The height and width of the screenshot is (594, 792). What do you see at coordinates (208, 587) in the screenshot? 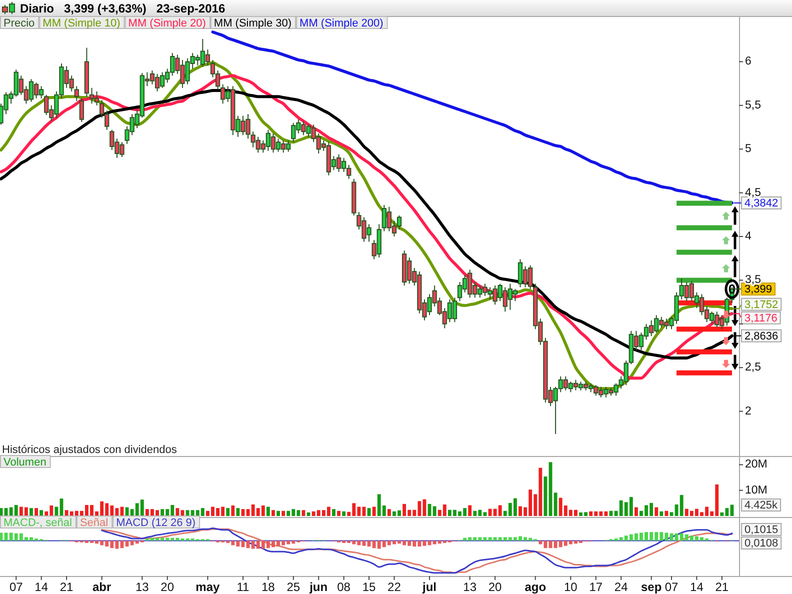
I see `x-tick-label: may` at bounding box center [208, 587].